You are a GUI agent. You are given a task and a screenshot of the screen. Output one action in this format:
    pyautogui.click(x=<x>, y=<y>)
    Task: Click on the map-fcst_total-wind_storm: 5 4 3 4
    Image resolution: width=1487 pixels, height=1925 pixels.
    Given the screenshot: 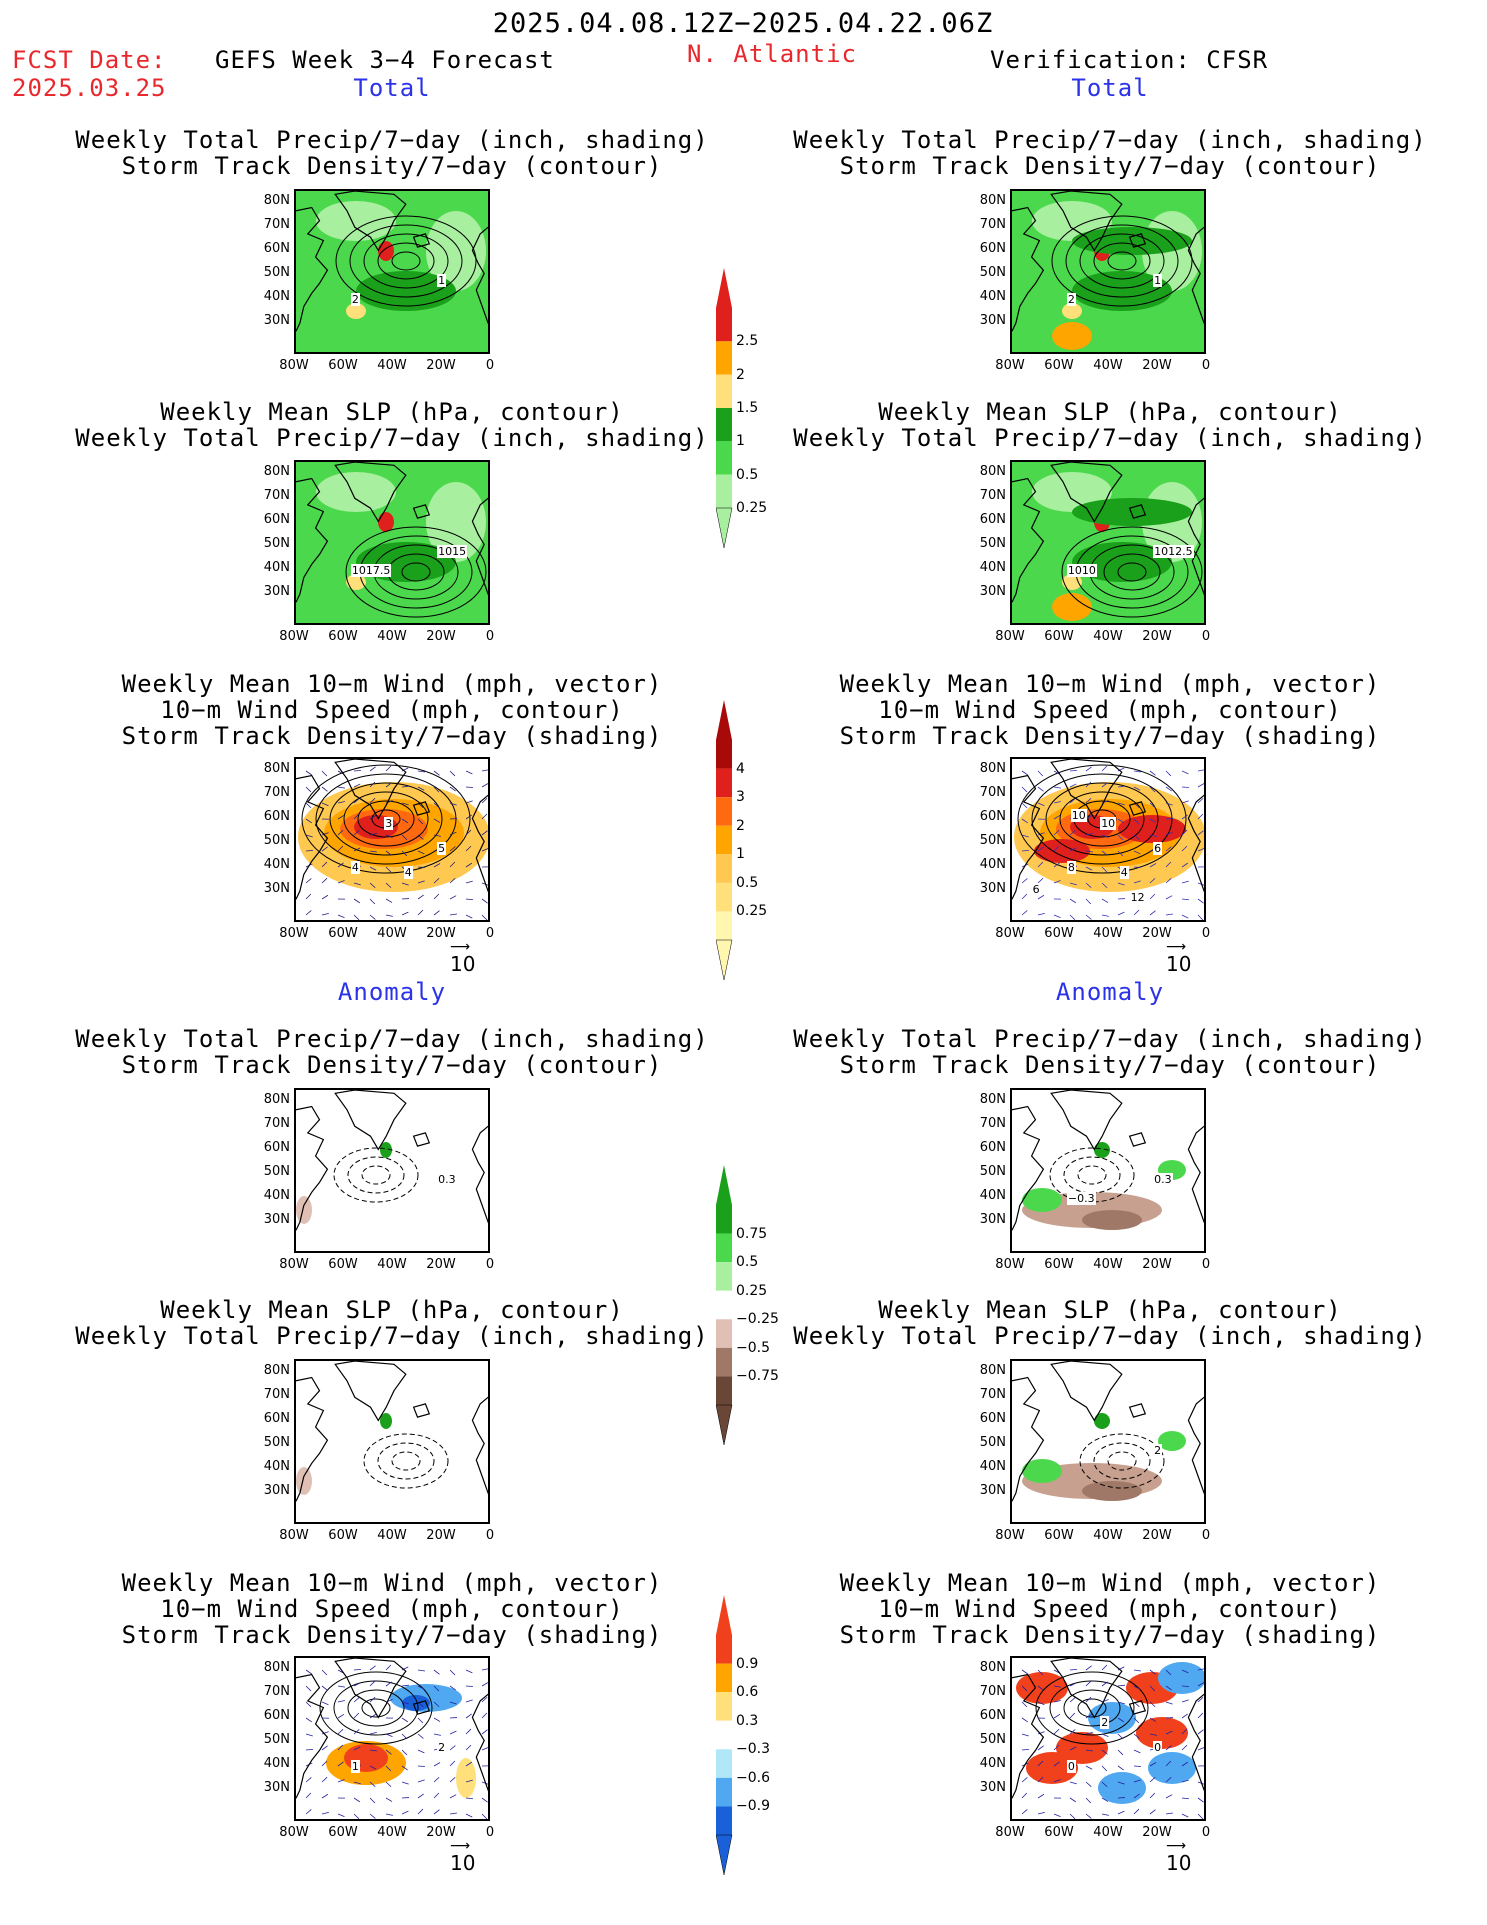 What is the action you would take?
    pyautogui.click(x=392, y=839)
    